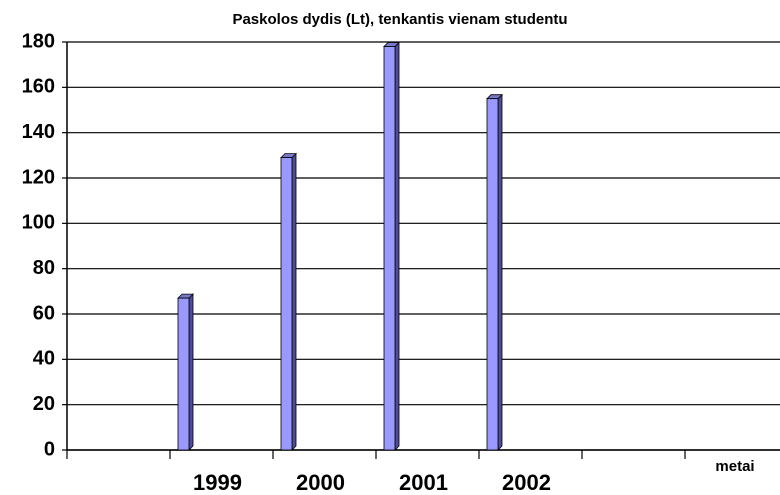 The image size is (780, 495). What do you see at coordinates (44, 313) in the screenshot?
I see `y-tick-label: 60` at bounding box center [44, 313].